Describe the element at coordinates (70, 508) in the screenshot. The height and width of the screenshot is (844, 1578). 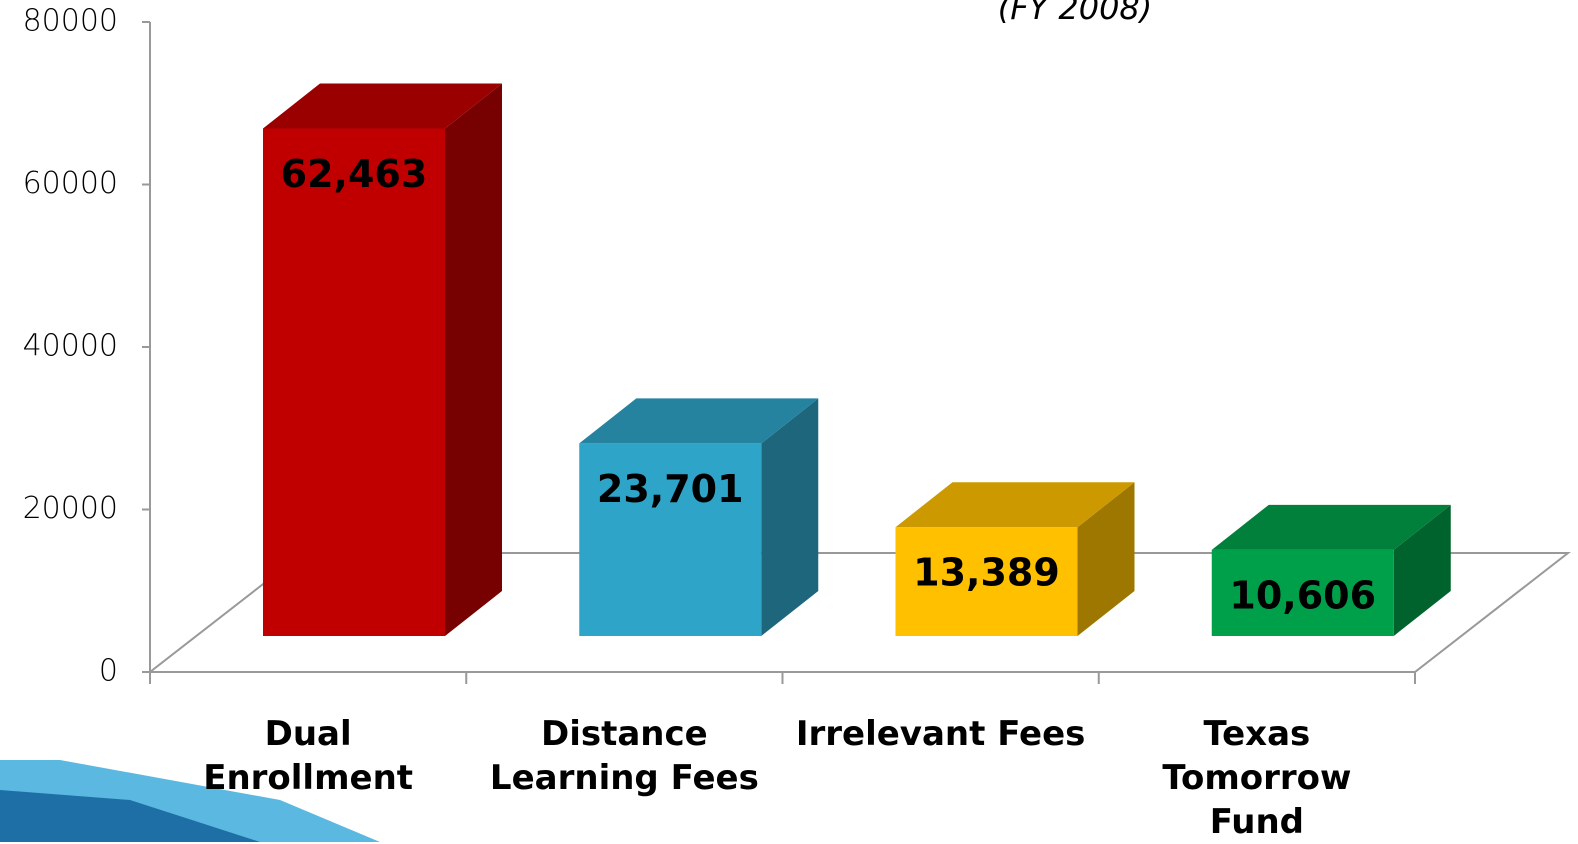
I see `y-tick-label: 20000` at that location.